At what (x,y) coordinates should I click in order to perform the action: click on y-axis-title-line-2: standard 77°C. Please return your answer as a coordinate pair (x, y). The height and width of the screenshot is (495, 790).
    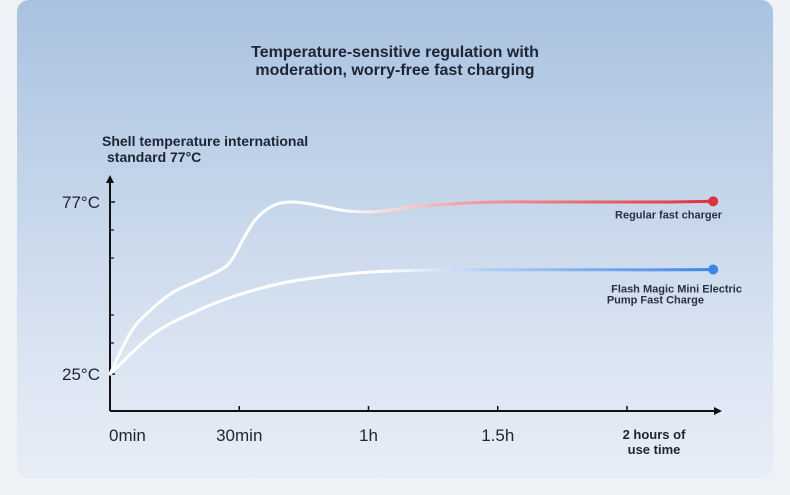
    Looking at the image, I should click on (154, 157).